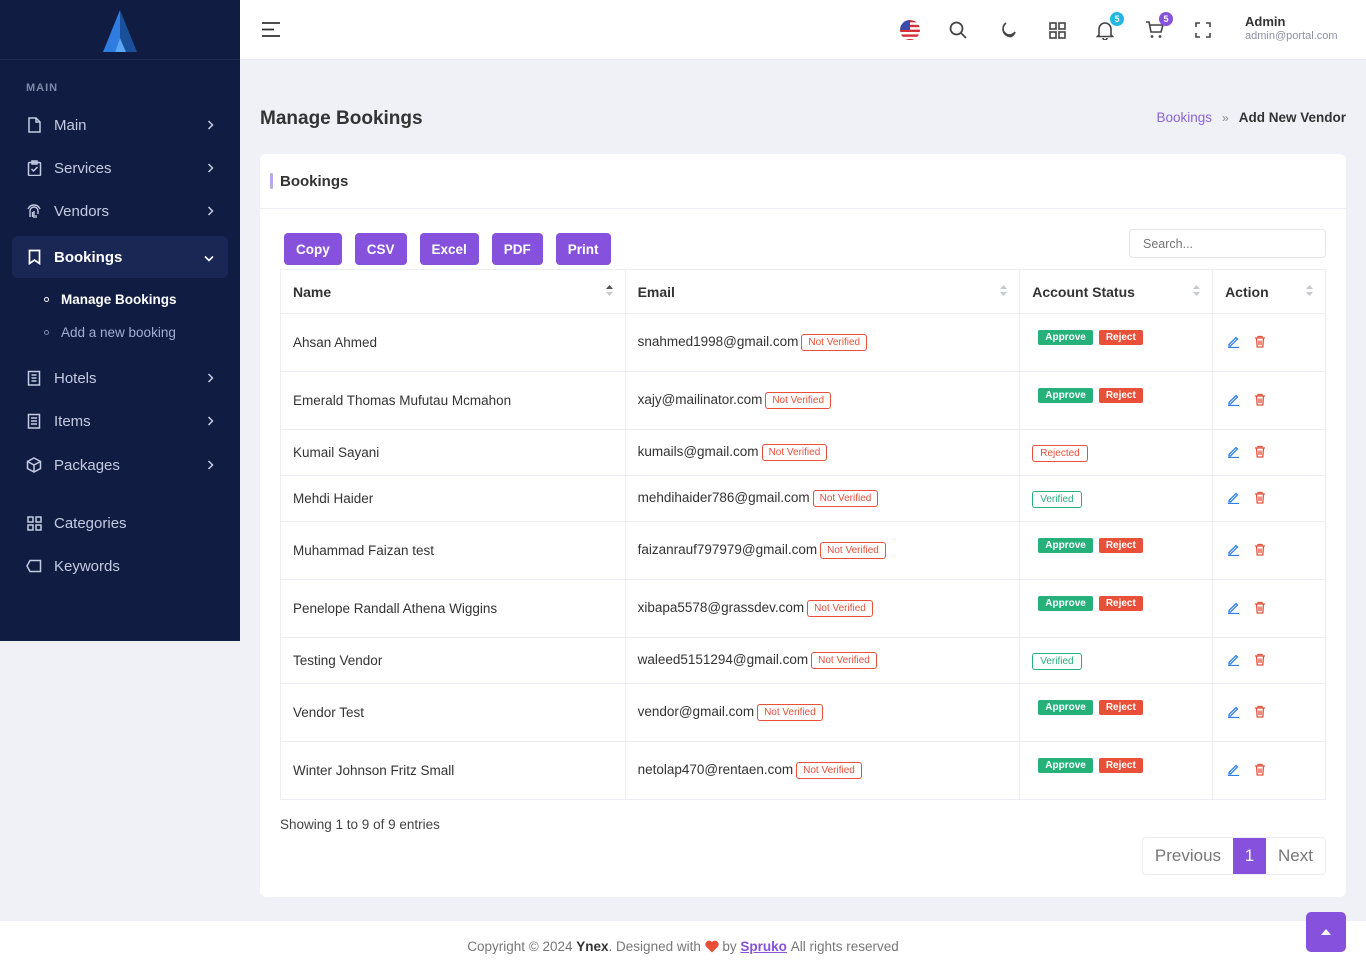 The width and height of the screenshot is (1366, 972). I want to click on us-flag-icon, so click(910, 30).